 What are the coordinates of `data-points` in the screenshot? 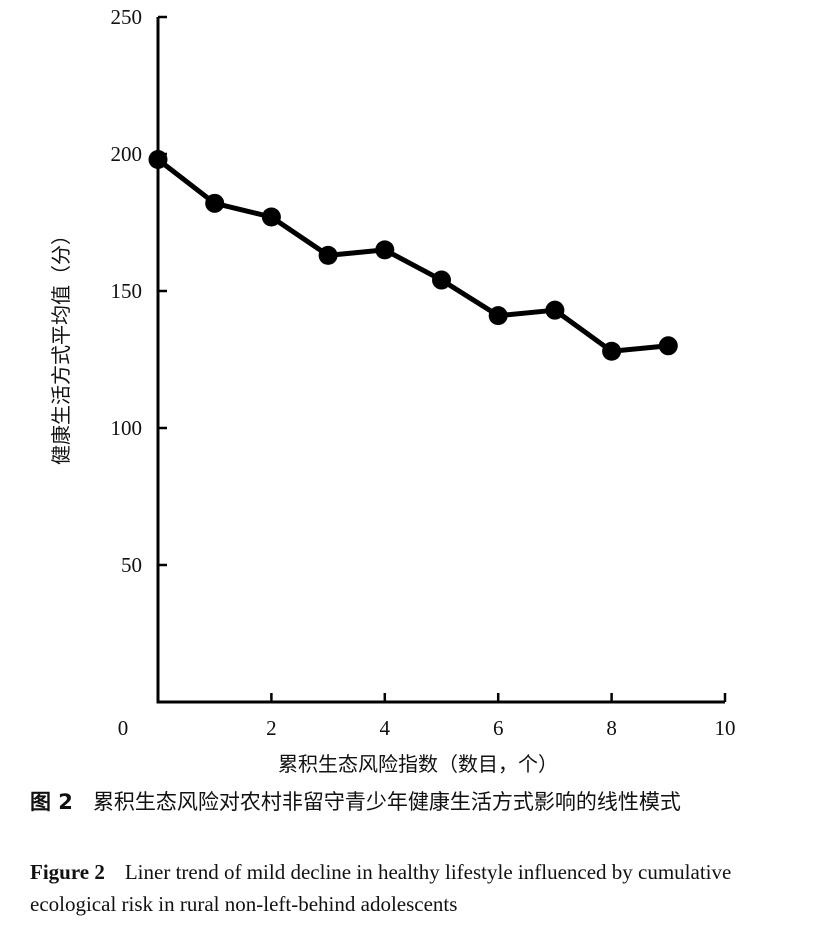 It's located at (413, 255).